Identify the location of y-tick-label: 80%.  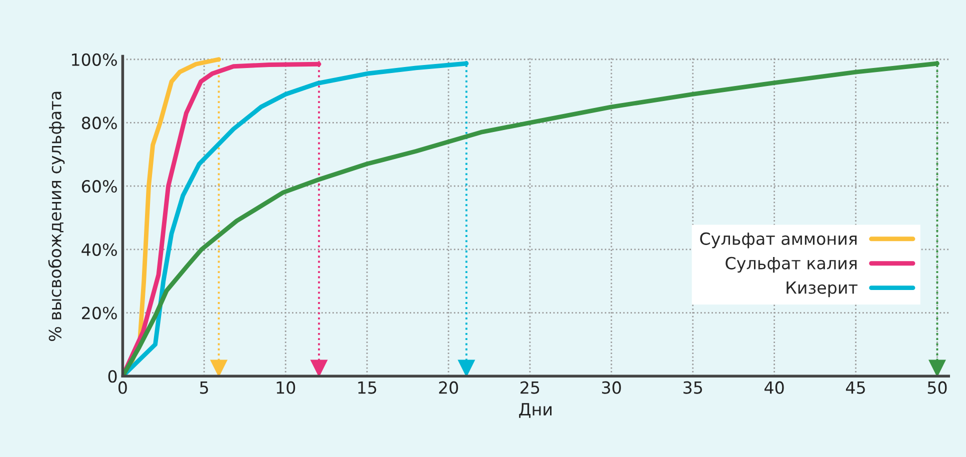
(99, 123).